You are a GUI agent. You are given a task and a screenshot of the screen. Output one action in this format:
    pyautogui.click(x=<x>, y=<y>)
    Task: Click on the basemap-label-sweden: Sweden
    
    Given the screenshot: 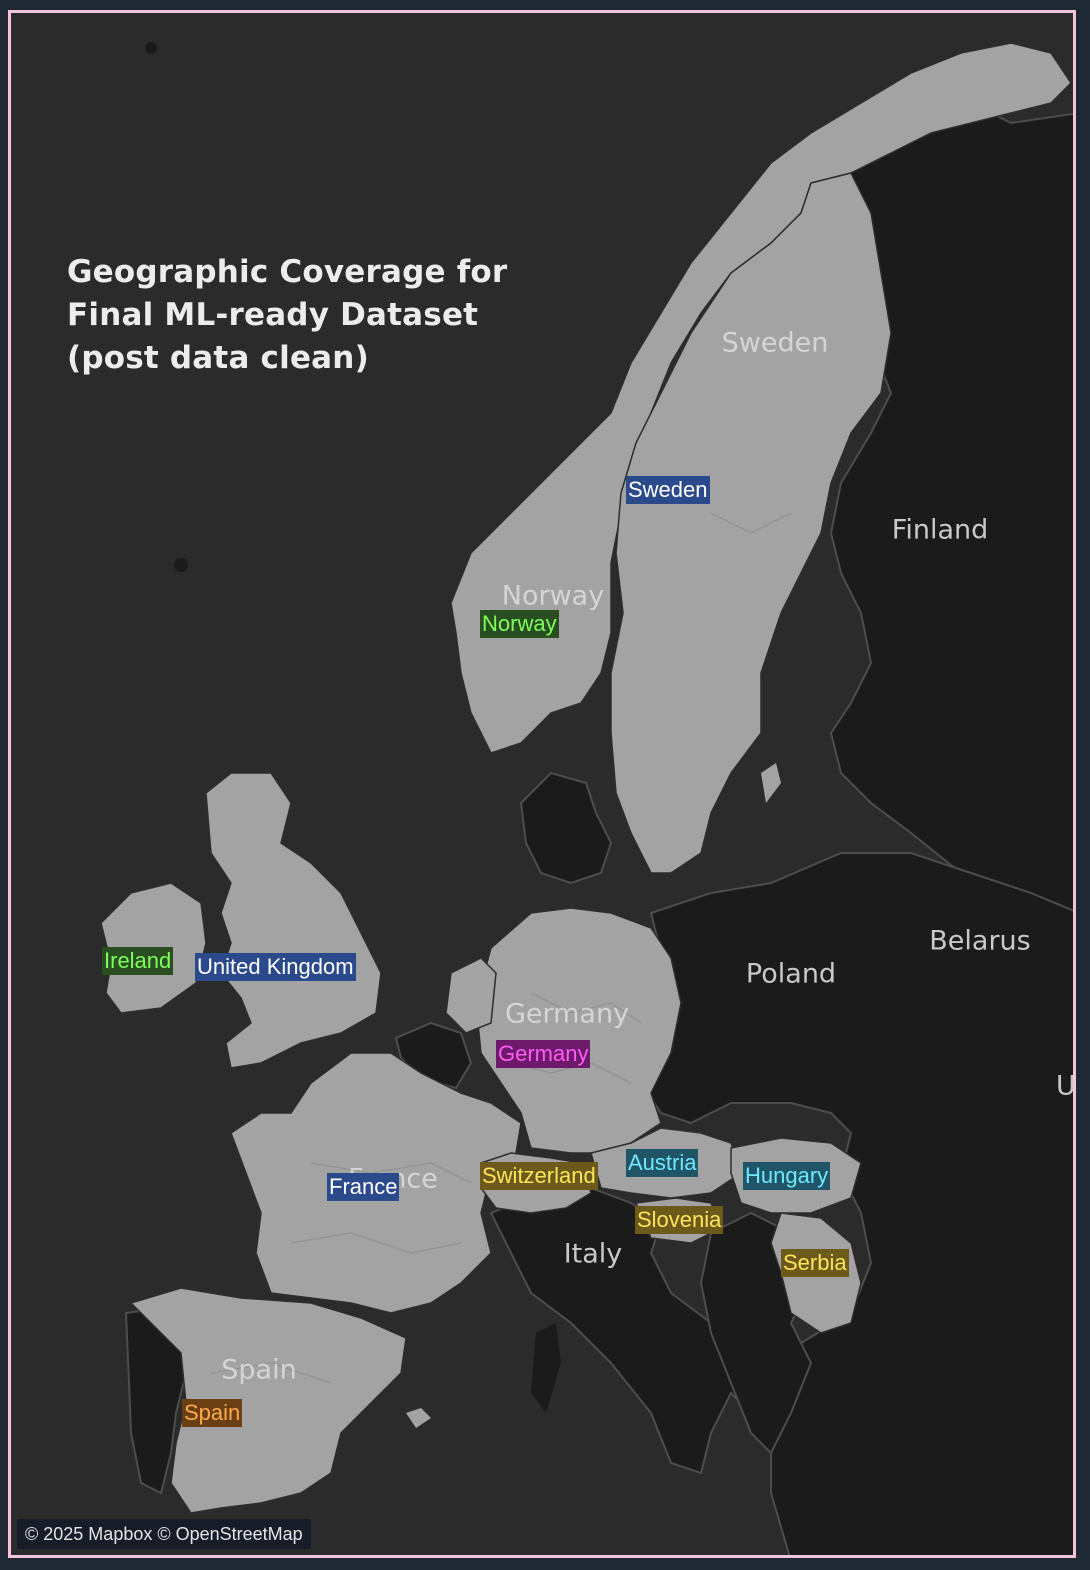 What is the action you would take?
    pyautogui.click(x=775, y=343)
    